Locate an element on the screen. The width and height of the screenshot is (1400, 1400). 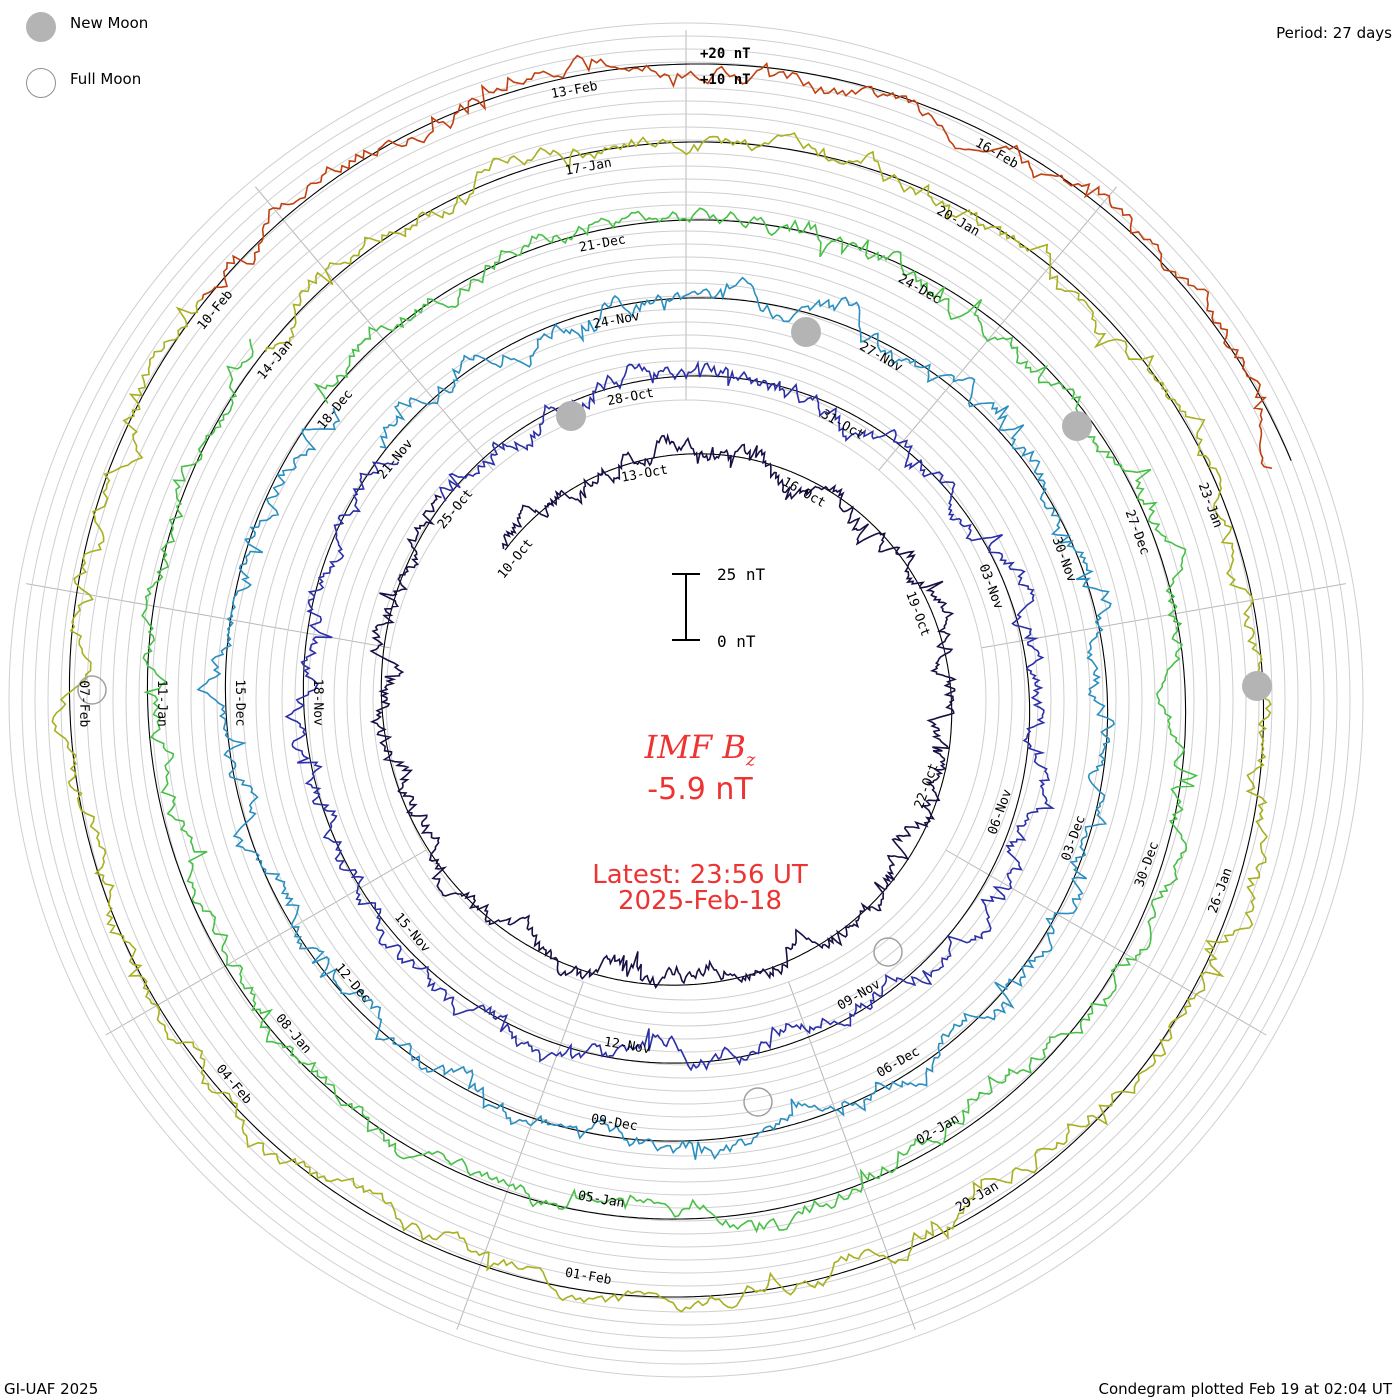
scale-bar: 25 nT 0 nT is located at coordinates (719, 608).